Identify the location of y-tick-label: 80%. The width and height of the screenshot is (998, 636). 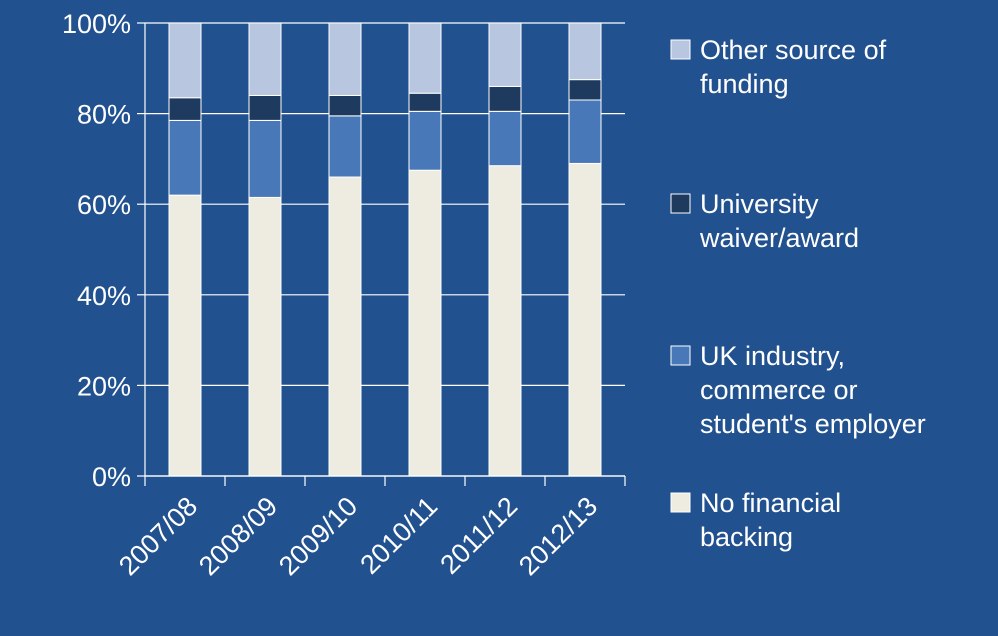
(104, 115).